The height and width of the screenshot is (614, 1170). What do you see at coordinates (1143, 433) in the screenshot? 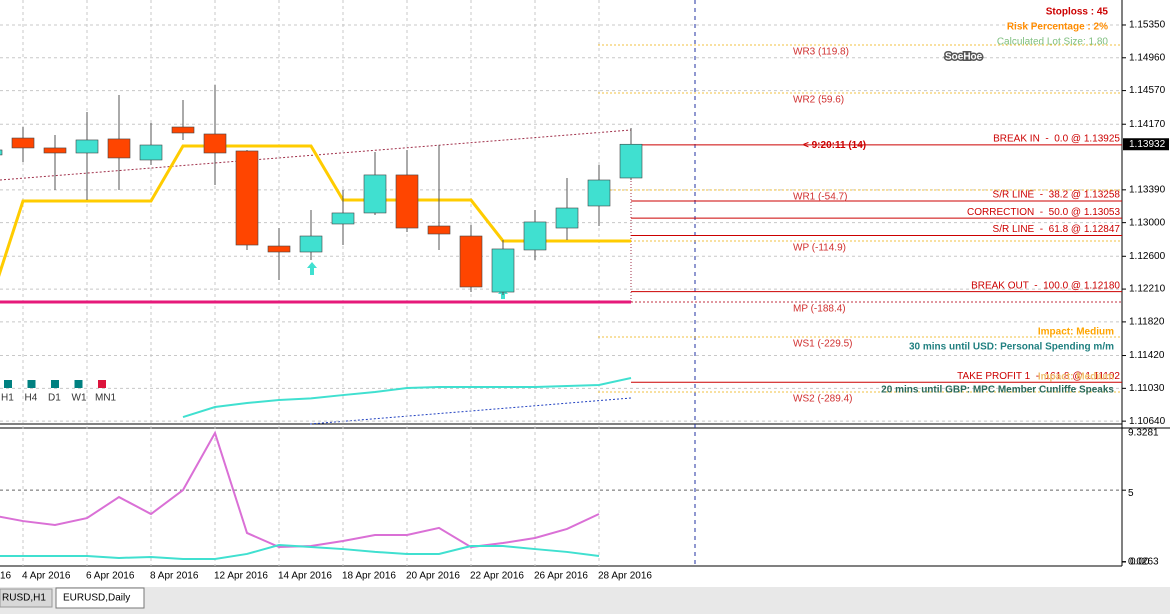
I see `y-tick-label: 9.3281` at bounding box center [1143, 433].